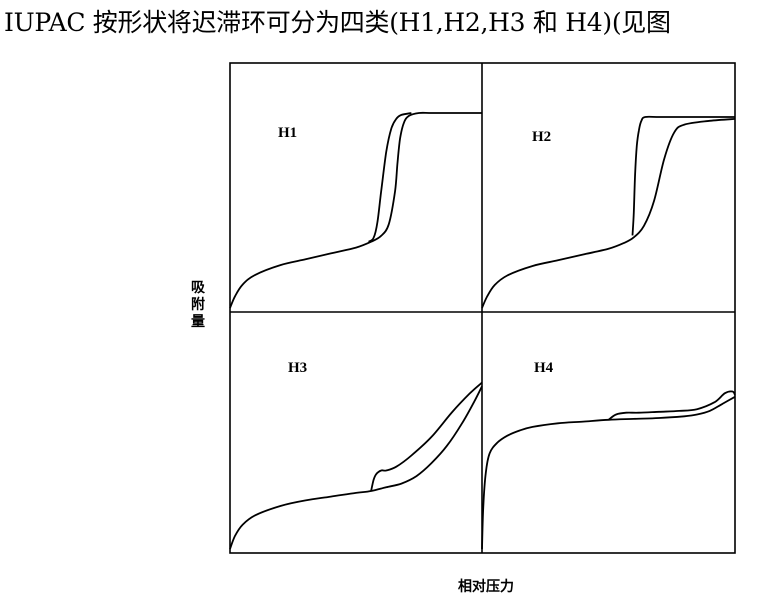  Describe the element at coordinates (683, 175) in the screenshot. I see `curve-h2-desorption` at that location.